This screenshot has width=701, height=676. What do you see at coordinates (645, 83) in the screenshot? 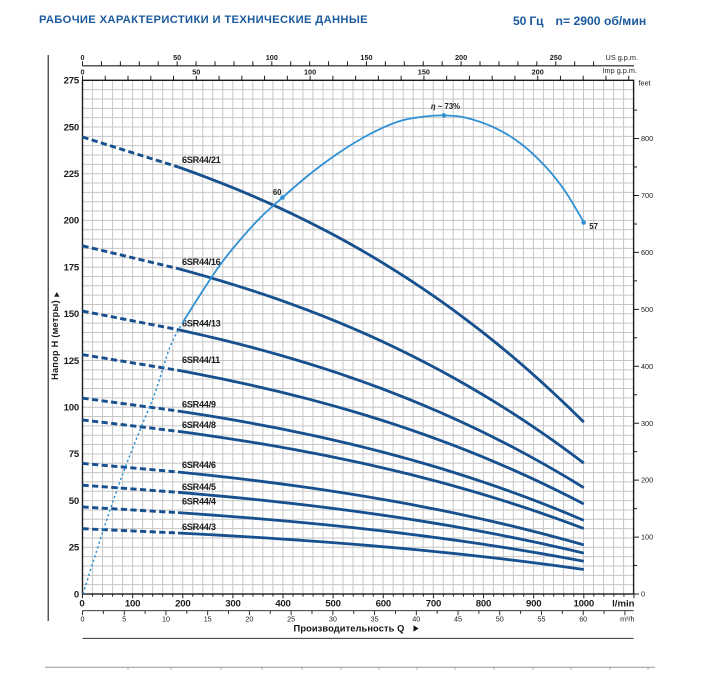
I see `svg-text: feet` at bounding box center [645, 83].